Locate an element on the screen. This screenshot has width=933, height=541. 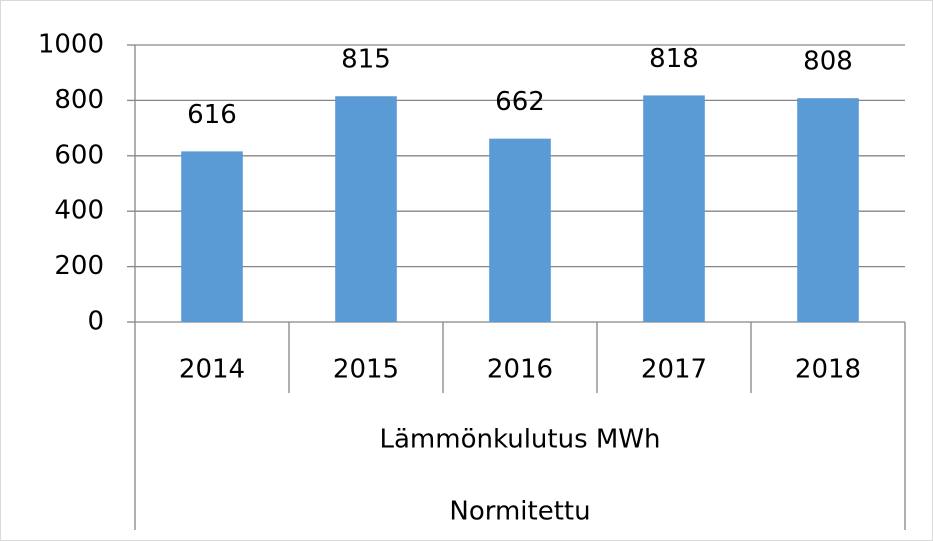
y-tick-label: 200 is located at coordinates (79, 266).